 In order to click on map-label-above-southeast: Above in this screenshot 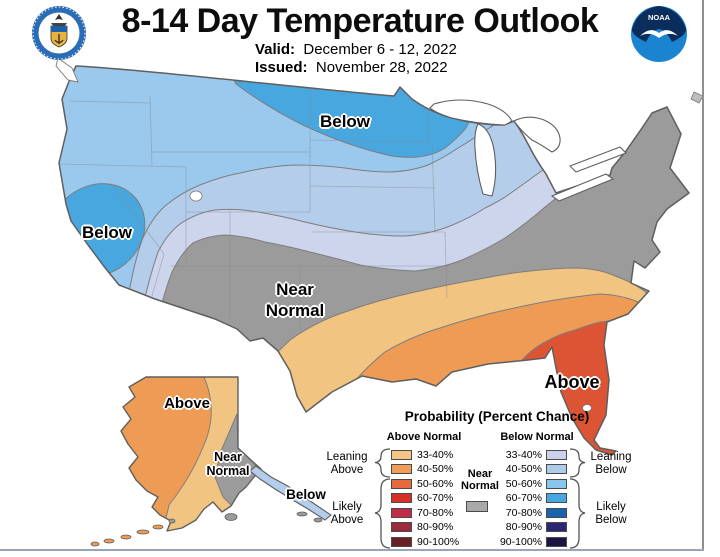, I will do `click(572, 382)`.